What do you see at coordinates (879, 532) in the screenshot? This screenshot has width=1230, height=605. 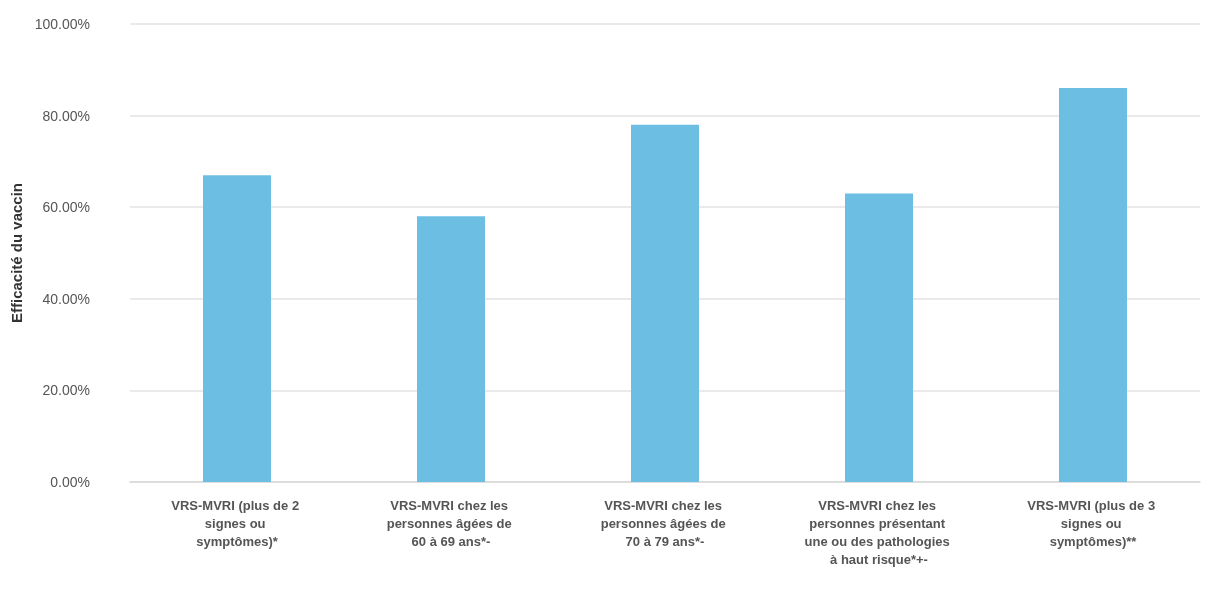 I see `x-tick-label: VRS-MVRI chez les personnes présentant une ou des pathologies à haut risque*+-` at bounding box center [879, 532].